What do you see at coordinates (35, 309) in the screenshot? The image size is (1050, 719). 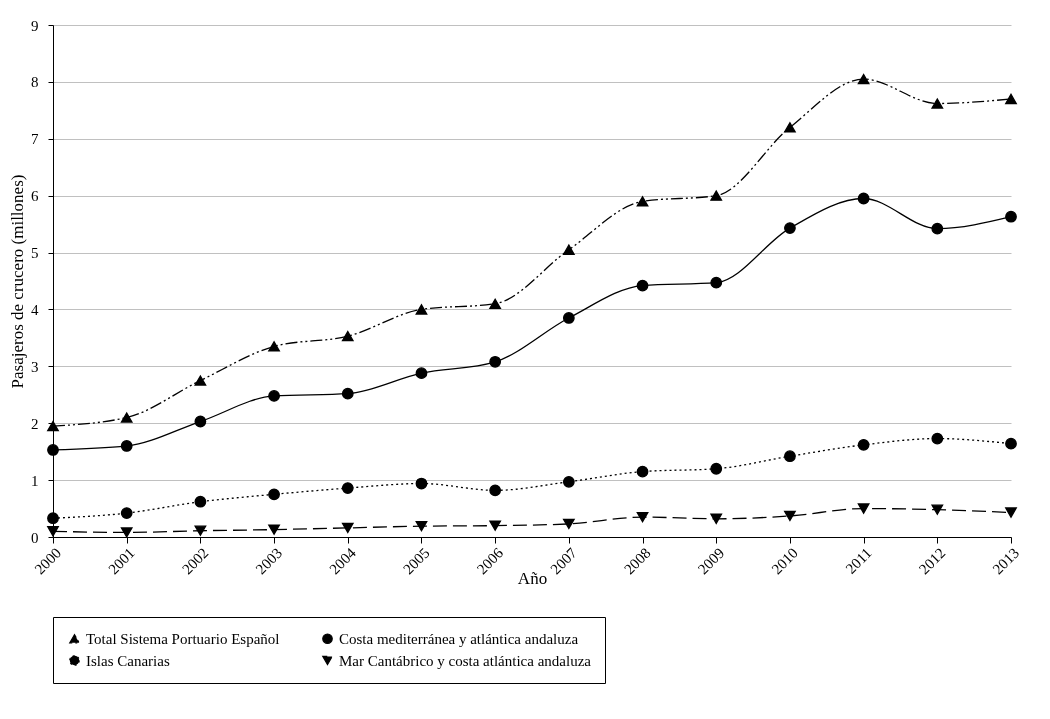 I see `y-tick-label: 4` at bounding box center [35, 309].